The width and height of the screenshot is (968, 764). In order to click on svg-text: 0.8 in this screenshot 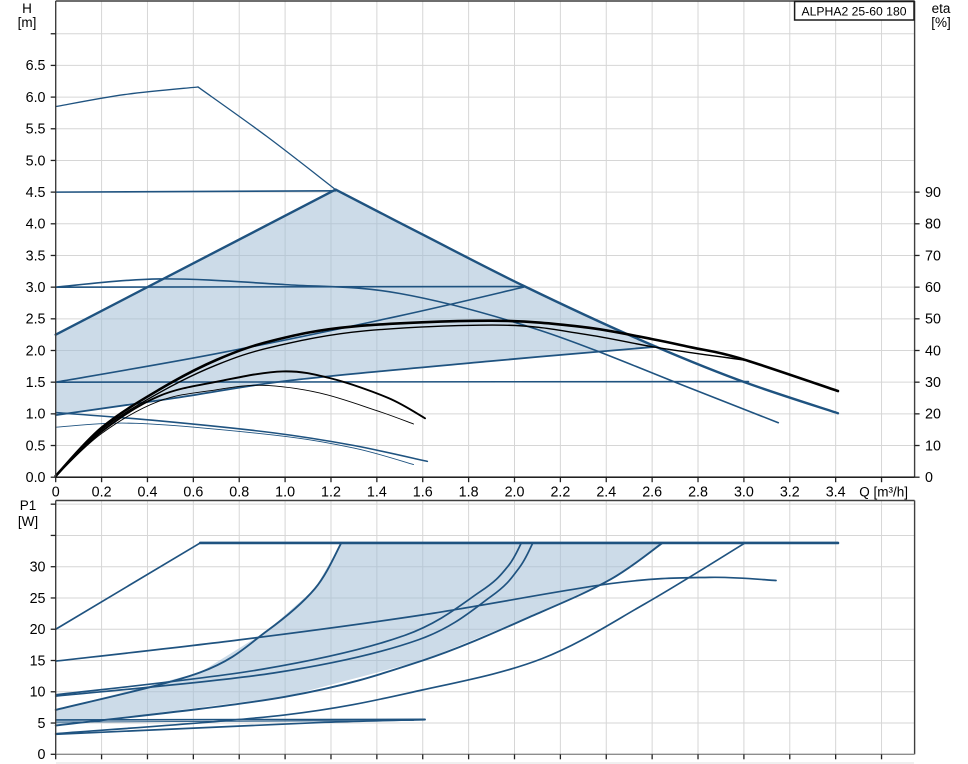, I will do `click(239, 493)`.